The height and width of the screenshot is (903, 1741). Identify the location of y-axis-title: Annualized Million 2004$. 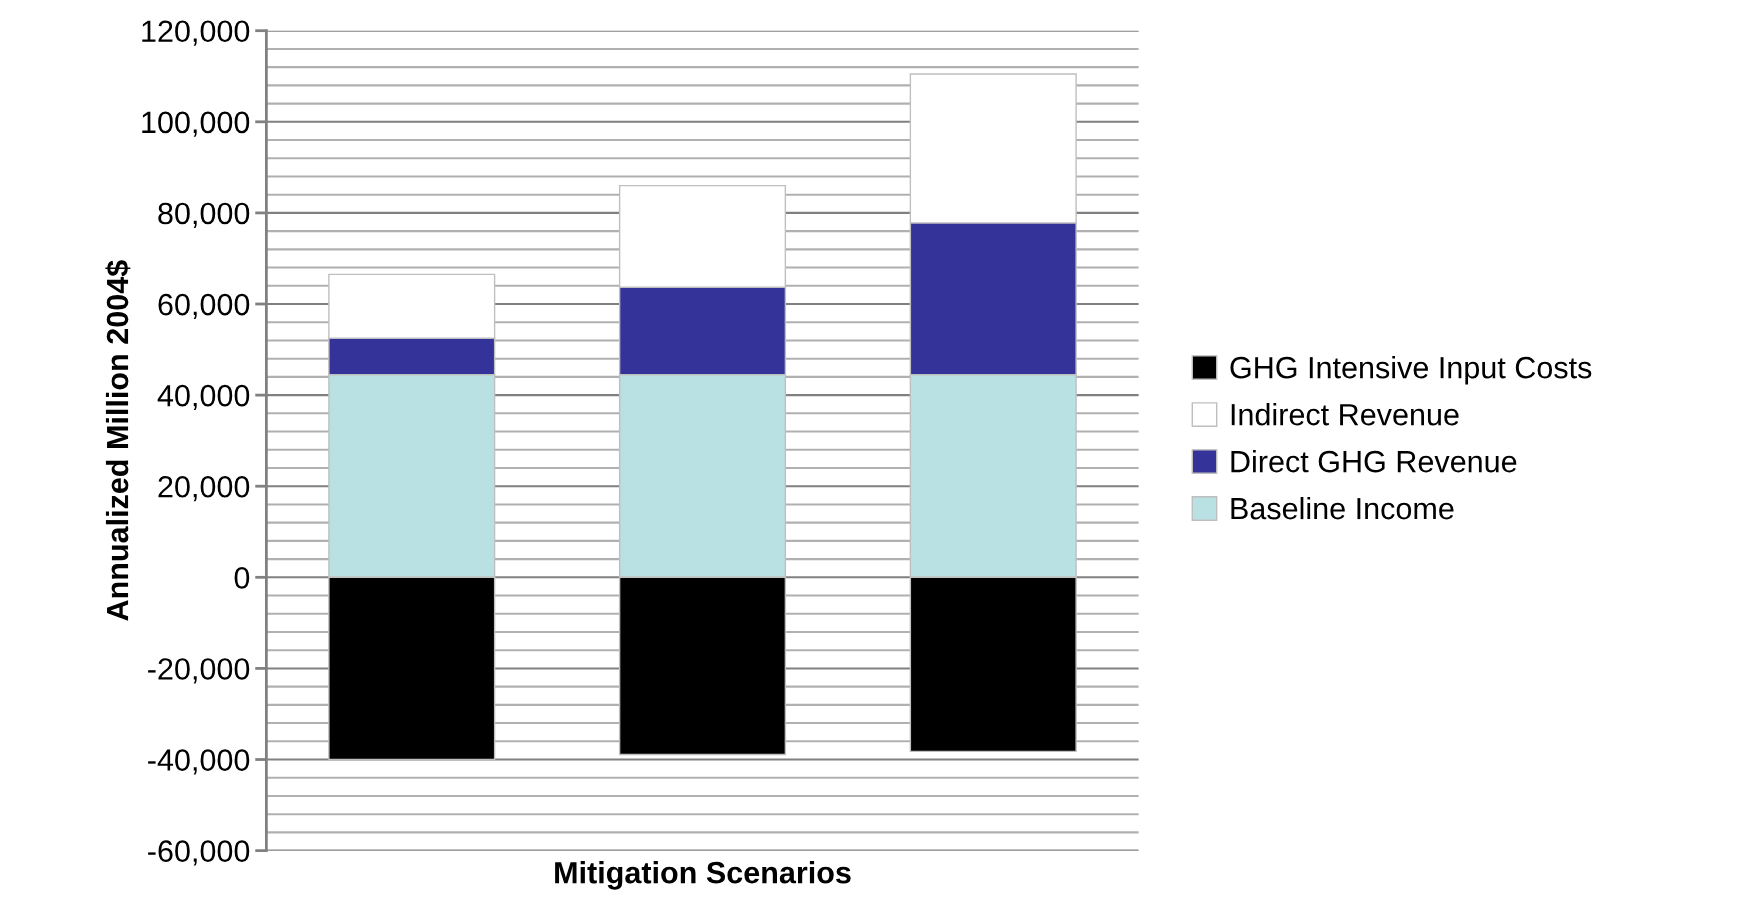
(118, 440).